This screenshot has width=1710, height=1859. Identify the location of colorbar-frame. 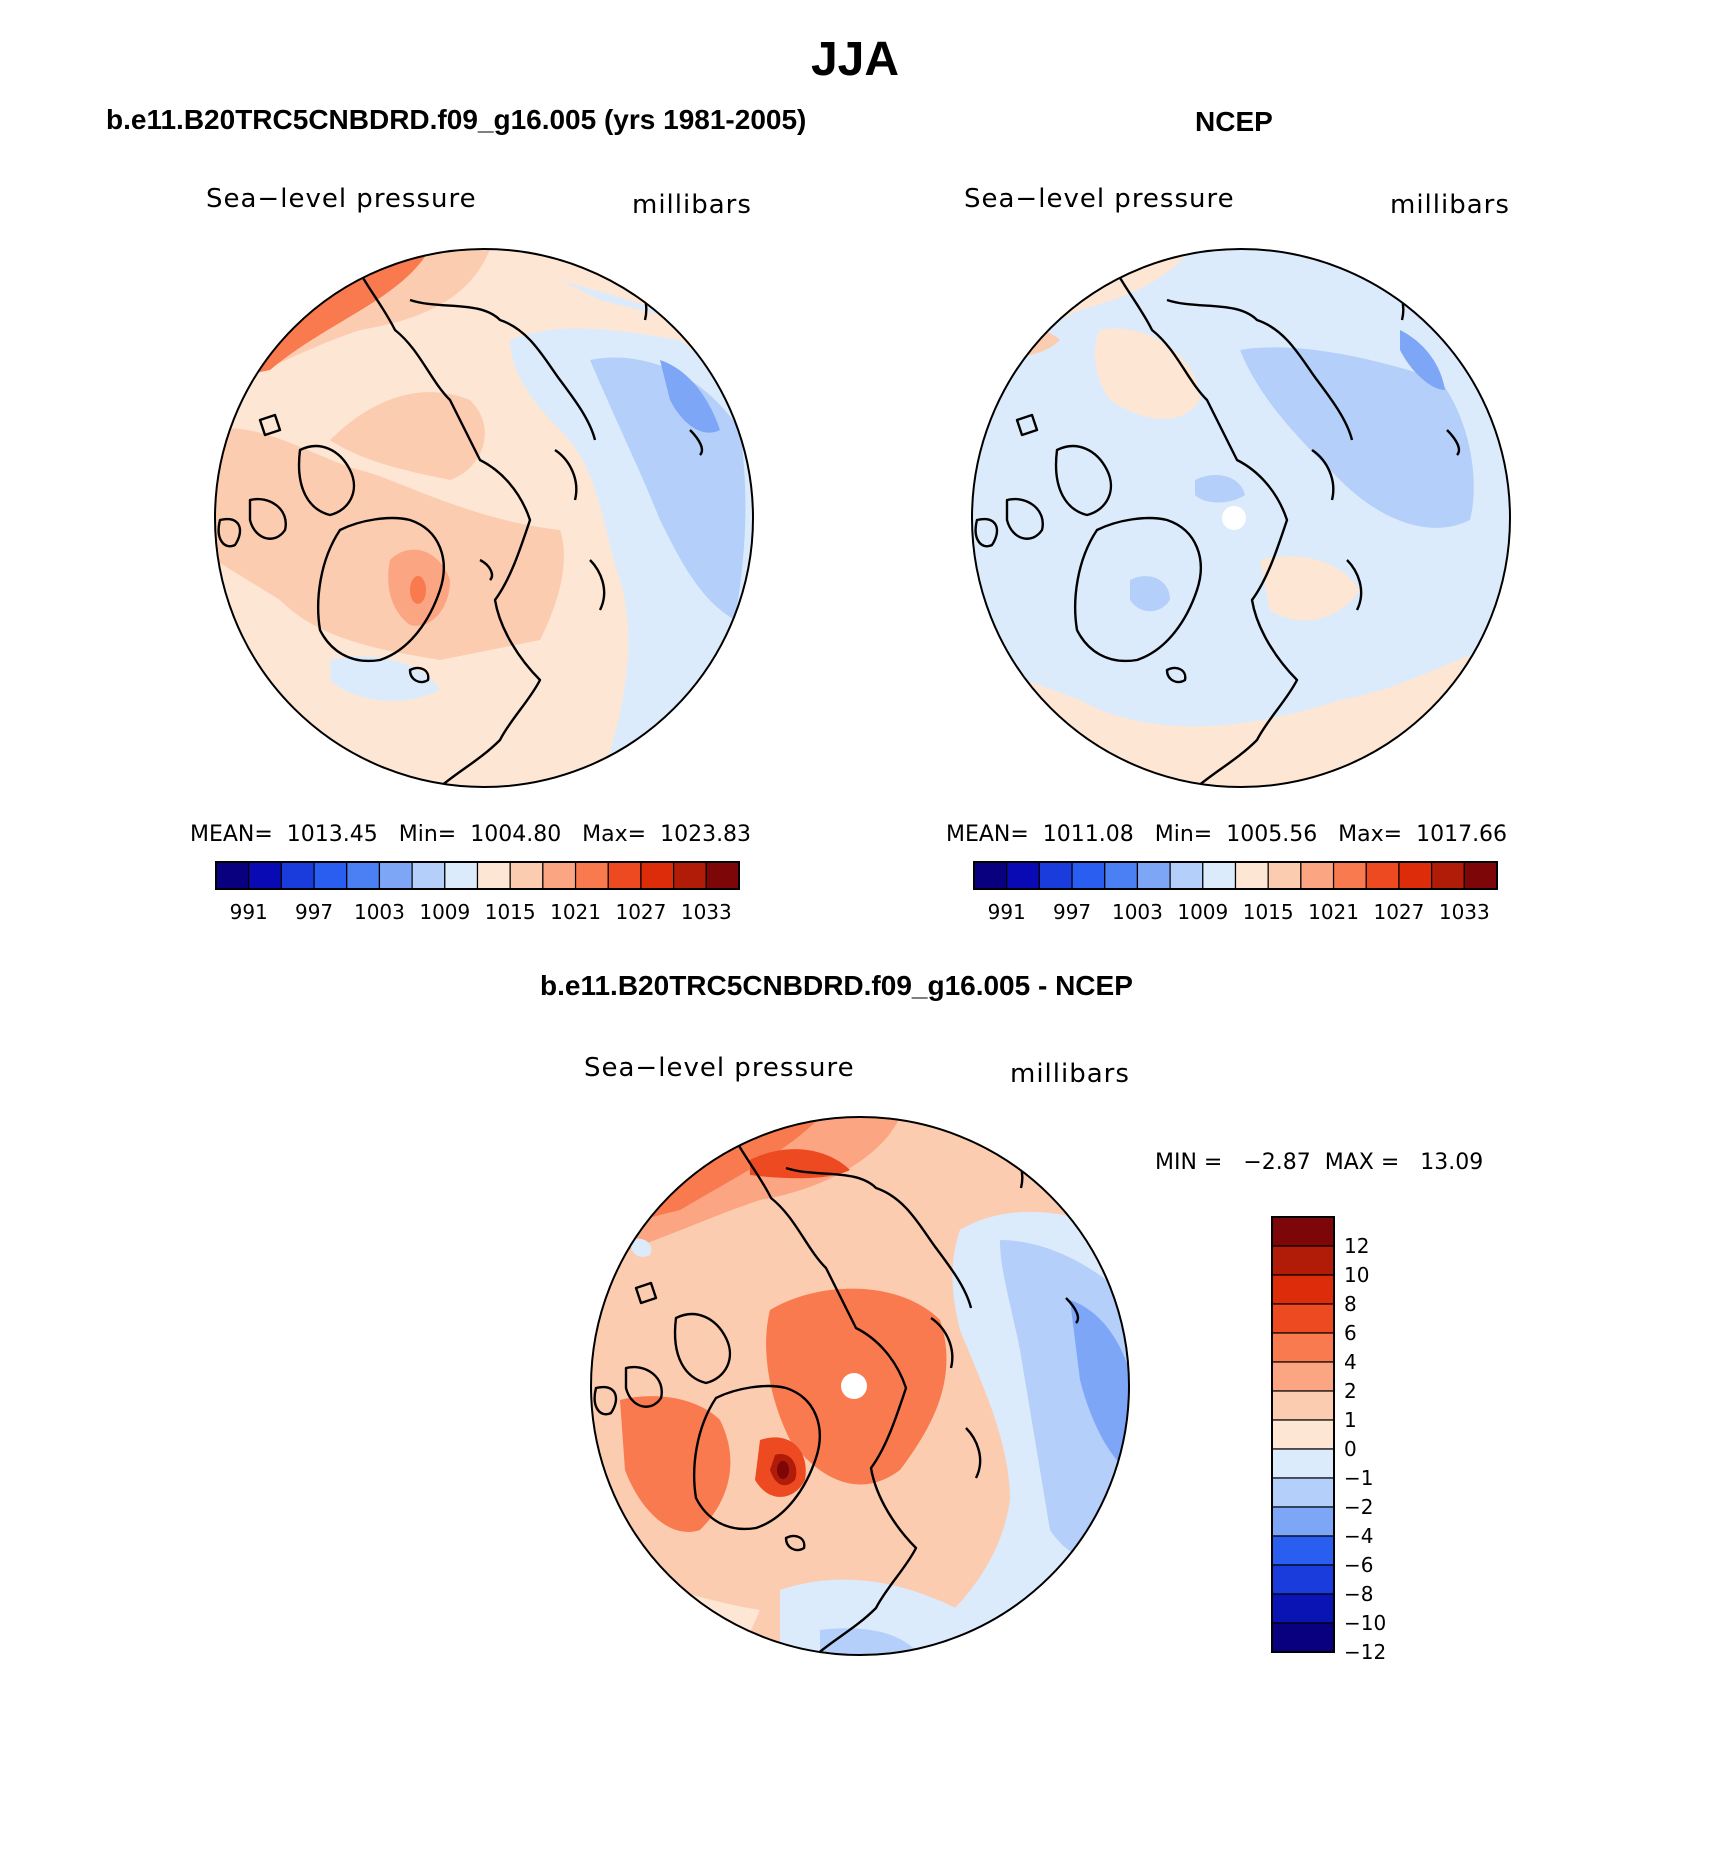
(1235, 875).